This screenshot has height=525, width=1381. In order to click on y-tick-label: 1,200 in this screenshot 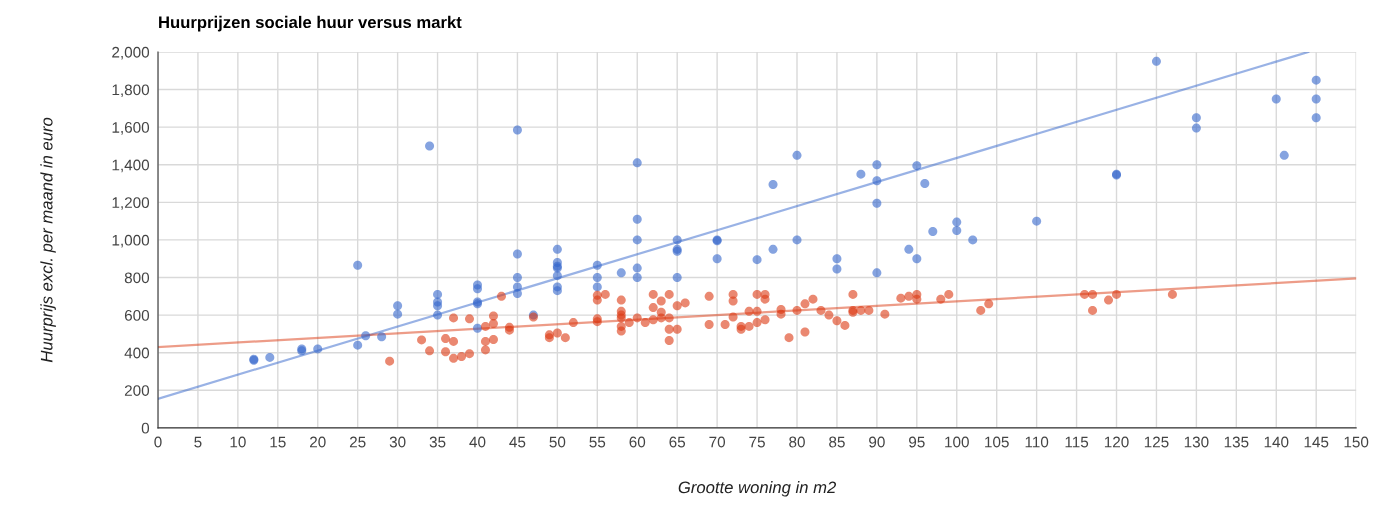, I will do `click(131, 203)`.